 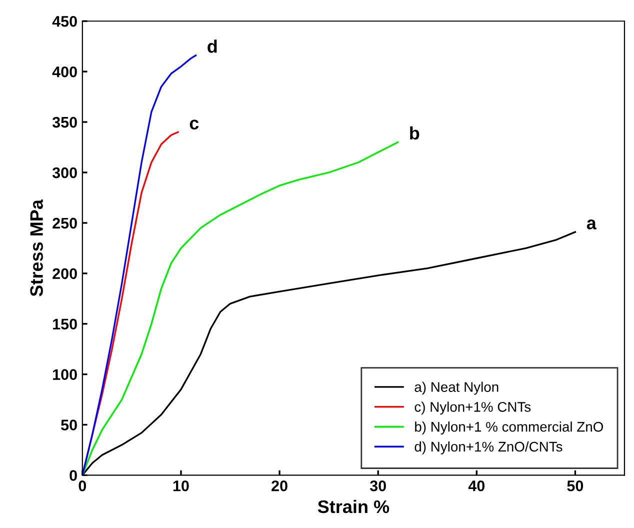 What do you see at coordinates (488, 447) in the screenshot?
I see `legend-label: d) Nylon+1% ZnO/CNTs` at bounding box center [488, 447].